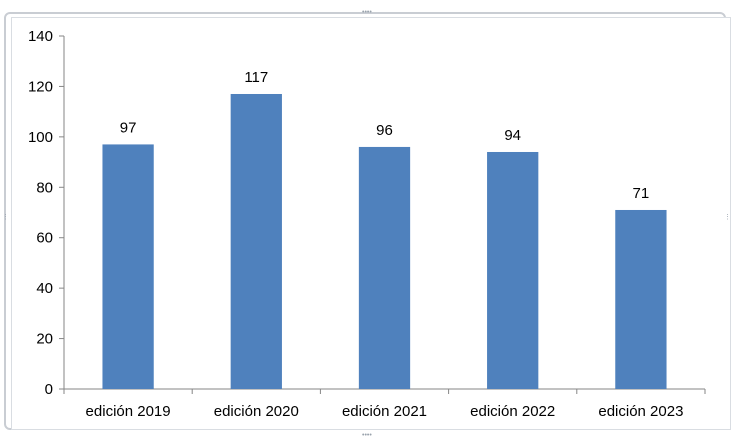  I want to click on y-tick-label: 80, so click(44, 187).